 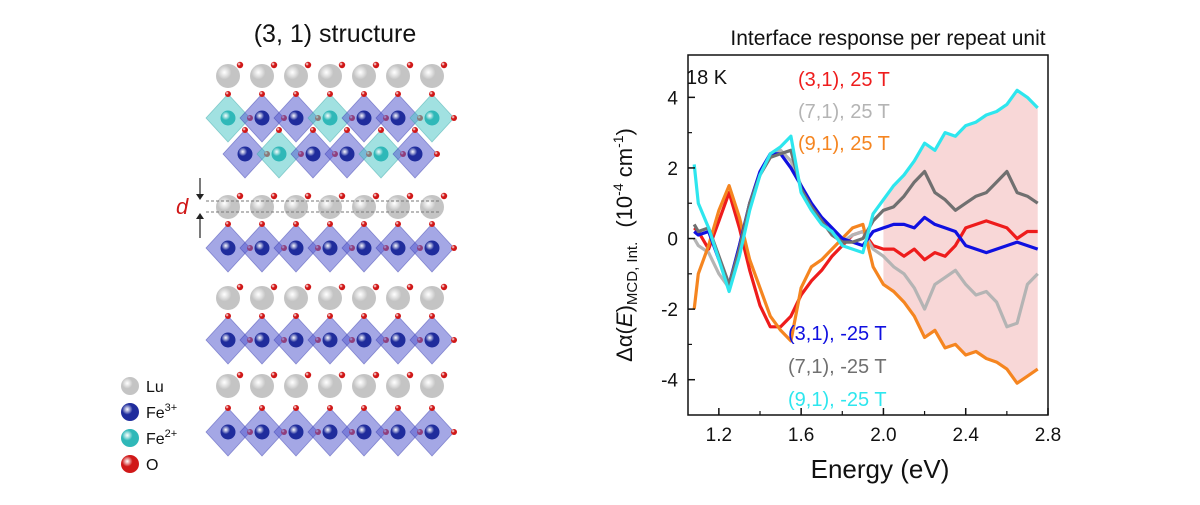 I want to click on y-label-units-pre: (10, so click(x=624, y=212).